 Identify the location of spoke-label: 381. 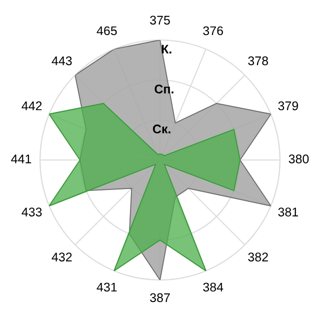
(288, 212).